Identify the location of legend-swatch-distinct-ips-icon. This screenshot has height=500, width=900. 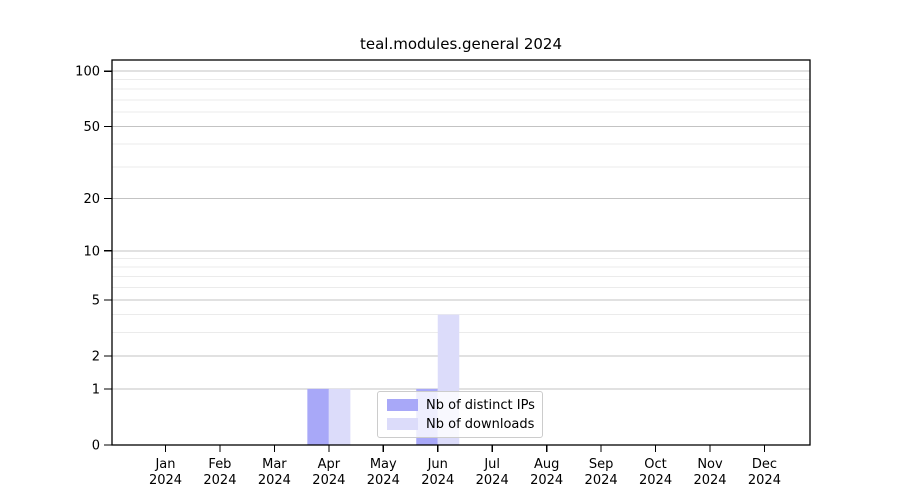
(402, 405).